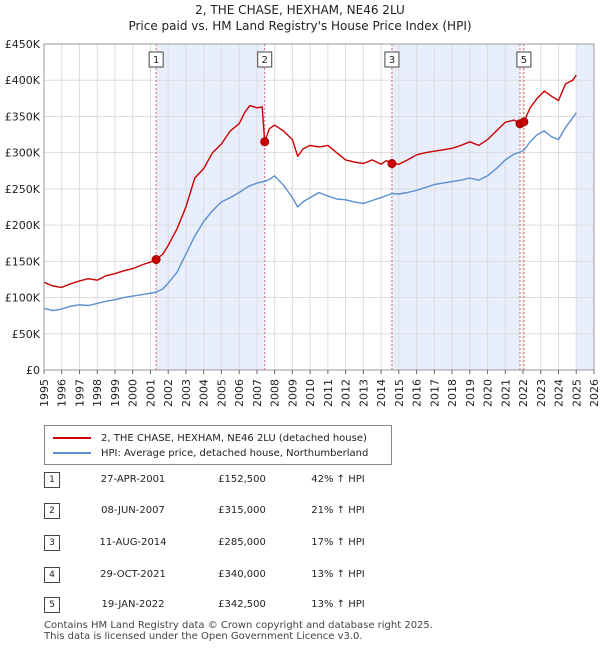 The width and height of the screenshot is (600, 650). I want to click on transaction-date: 27-APR-2001, so click(133, 479).